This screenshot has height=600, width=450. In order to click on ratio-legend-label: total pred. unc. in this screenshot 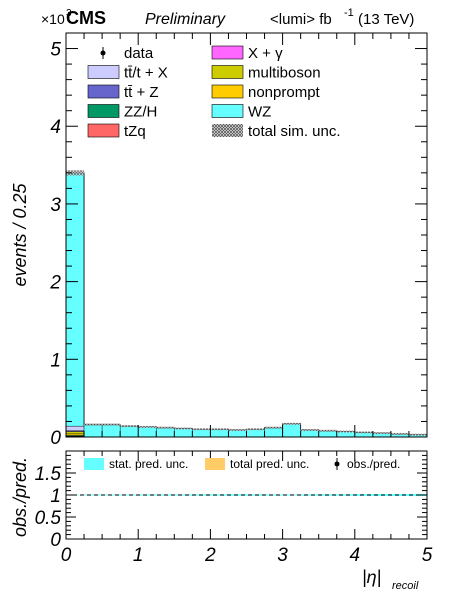, I will do `click(269, 464)`.